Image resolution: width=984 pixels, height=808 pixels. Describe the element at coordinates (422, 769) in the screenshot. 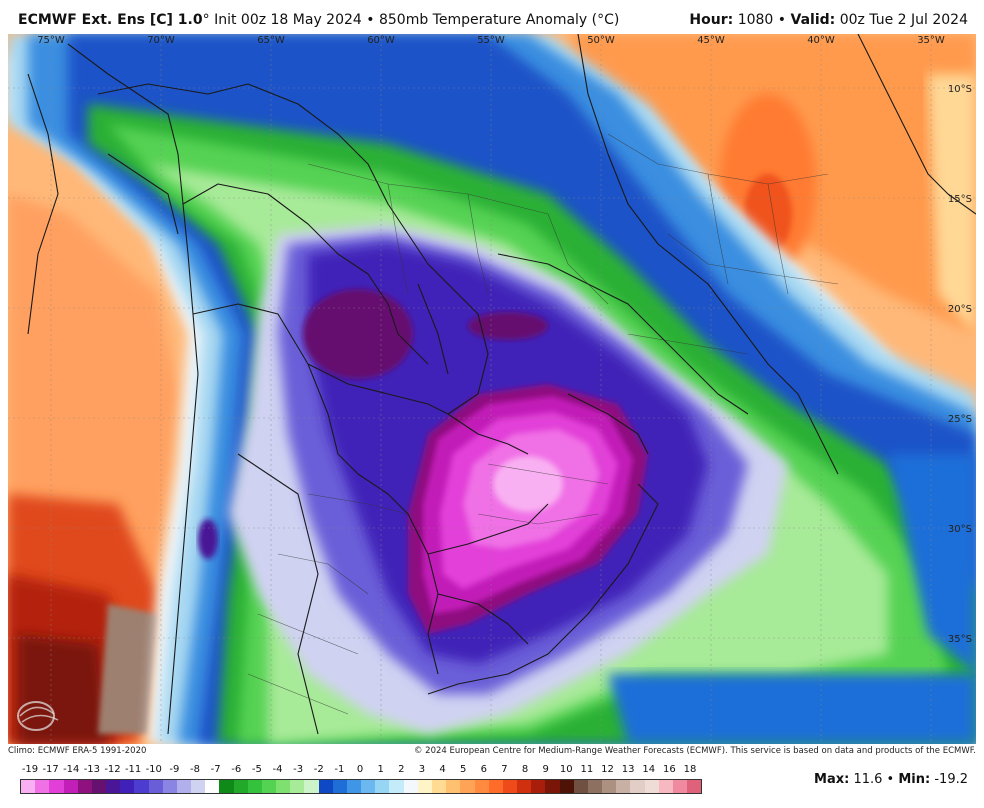

I see `legend-label: 3` at that location.